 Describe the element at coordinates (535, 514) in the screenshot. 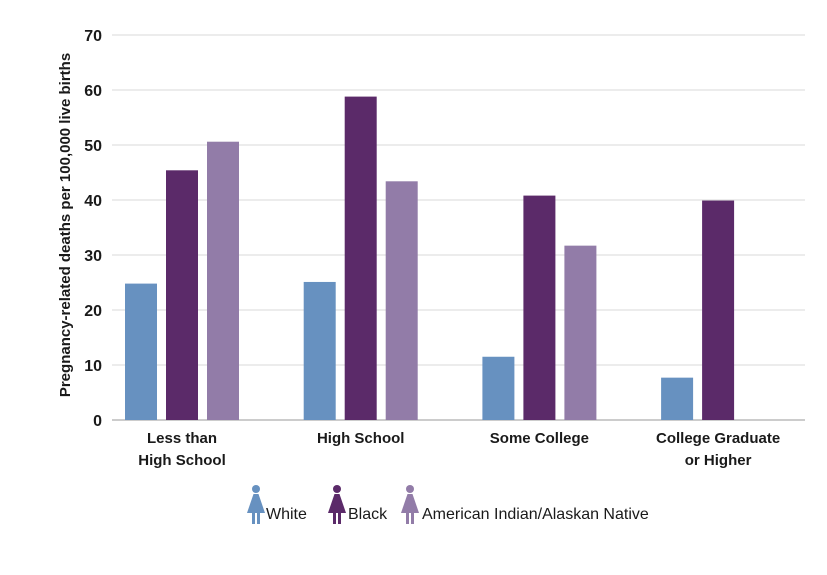

I see `legend-label: American Indian/Alaskan Native` at that location.